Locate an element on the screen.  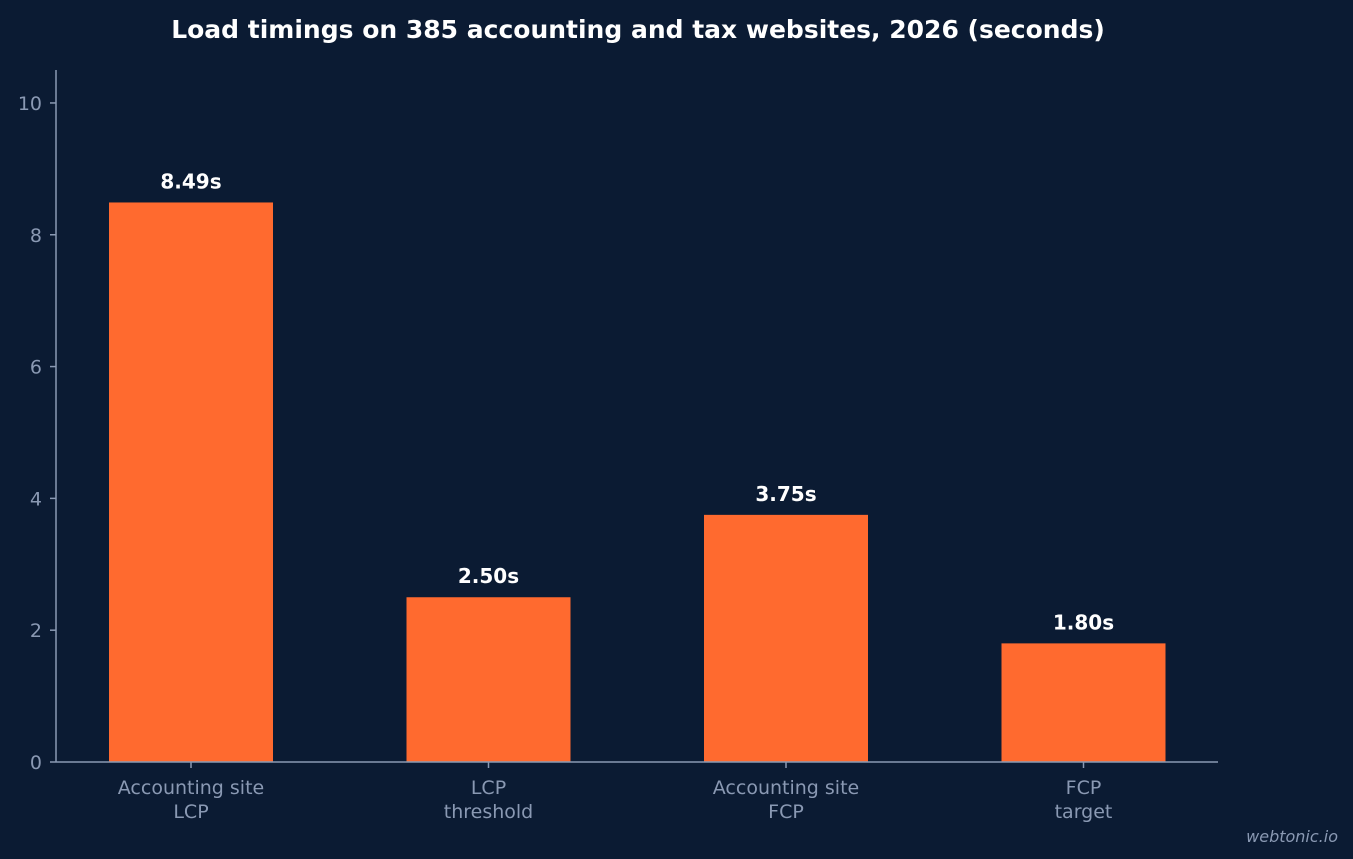
y-tick-label: 2 is located at coordinates (36, 631).